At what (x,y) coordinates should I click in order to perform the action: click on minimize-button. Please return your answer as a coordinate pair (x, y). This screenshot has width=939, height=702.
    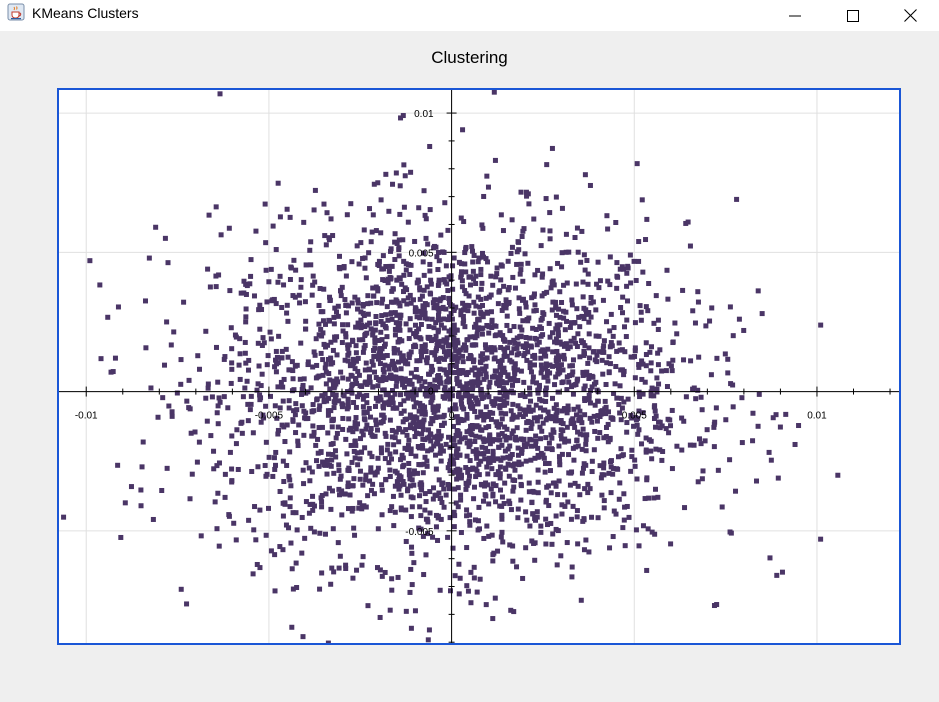
    Looking at the image, I should click on (795, 15).